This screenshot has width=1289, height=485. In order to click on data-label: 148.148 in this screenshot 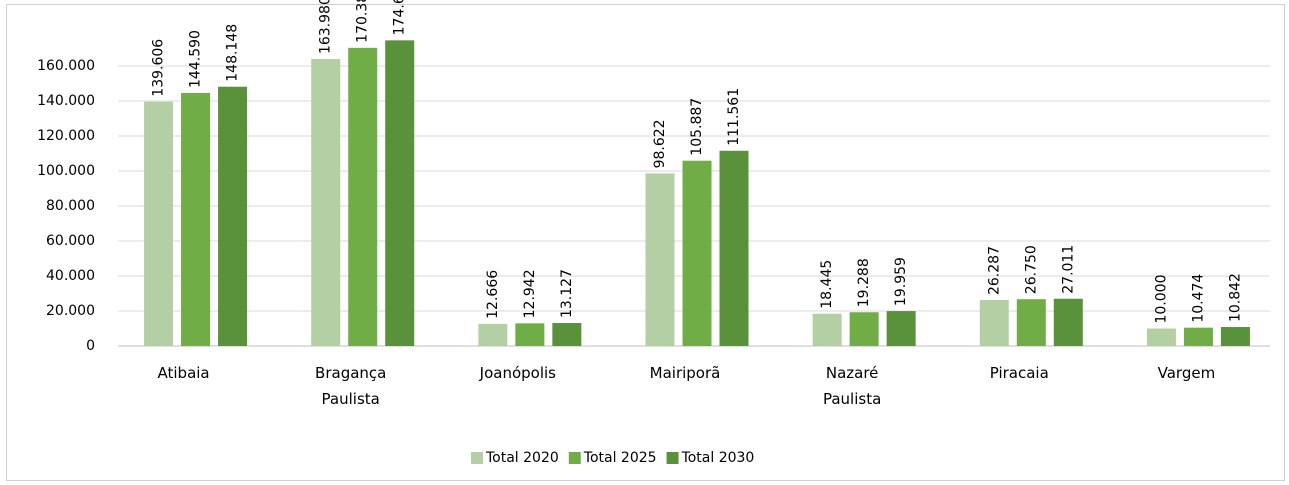, I will do `click(233, 53)`.